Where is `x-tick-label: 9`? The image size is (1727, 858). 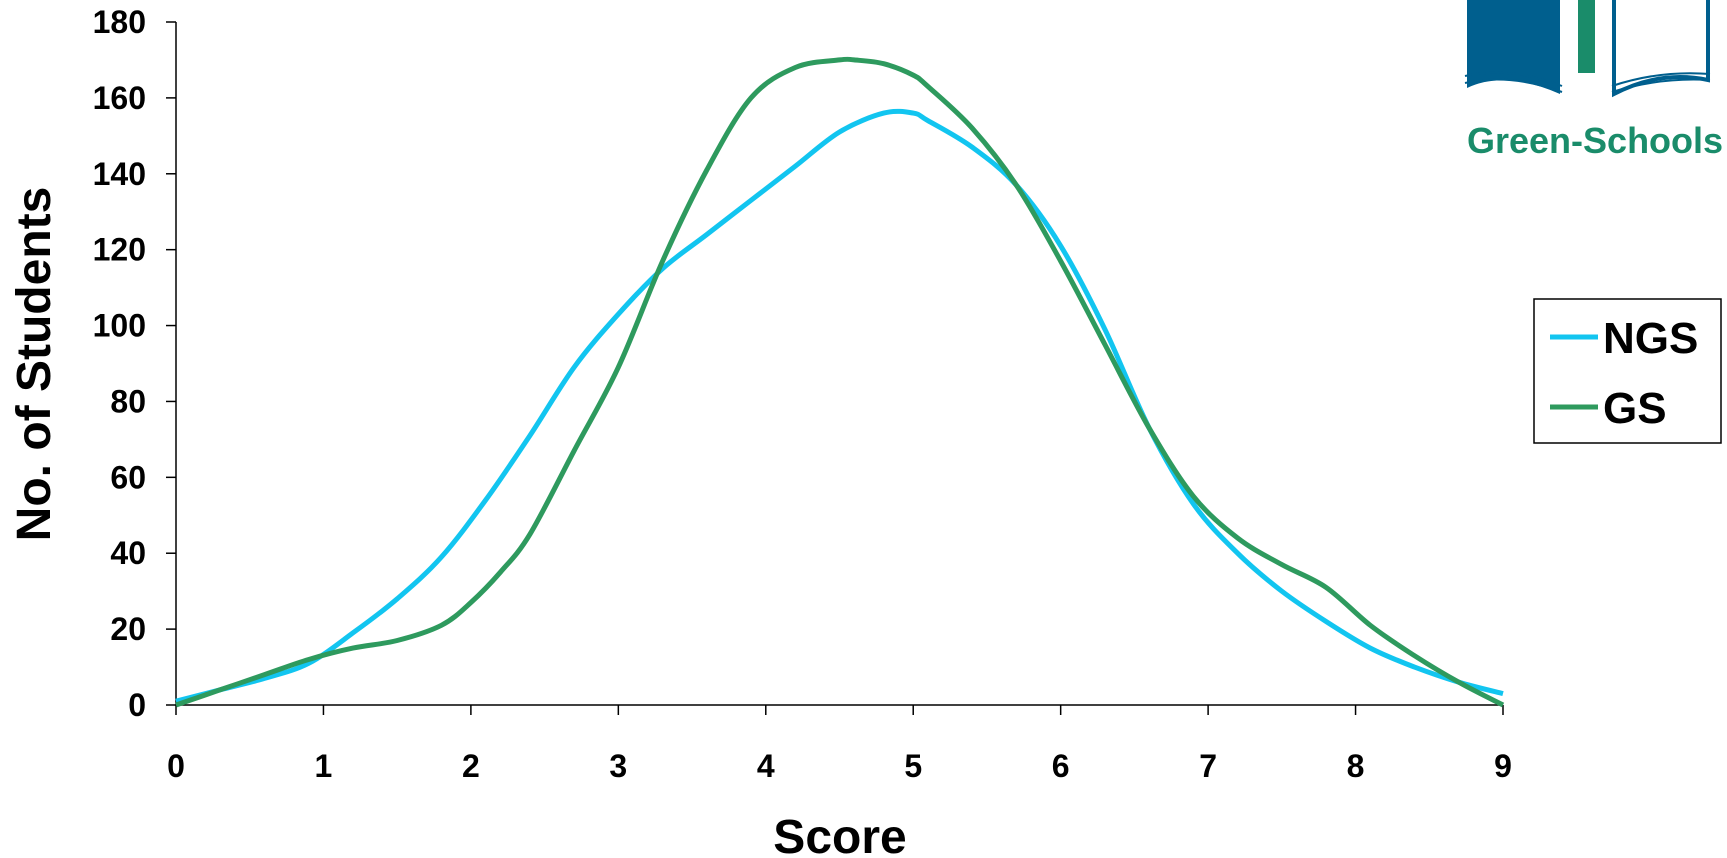 x-tick-label: 9 is located at coordinates (1503, 766).